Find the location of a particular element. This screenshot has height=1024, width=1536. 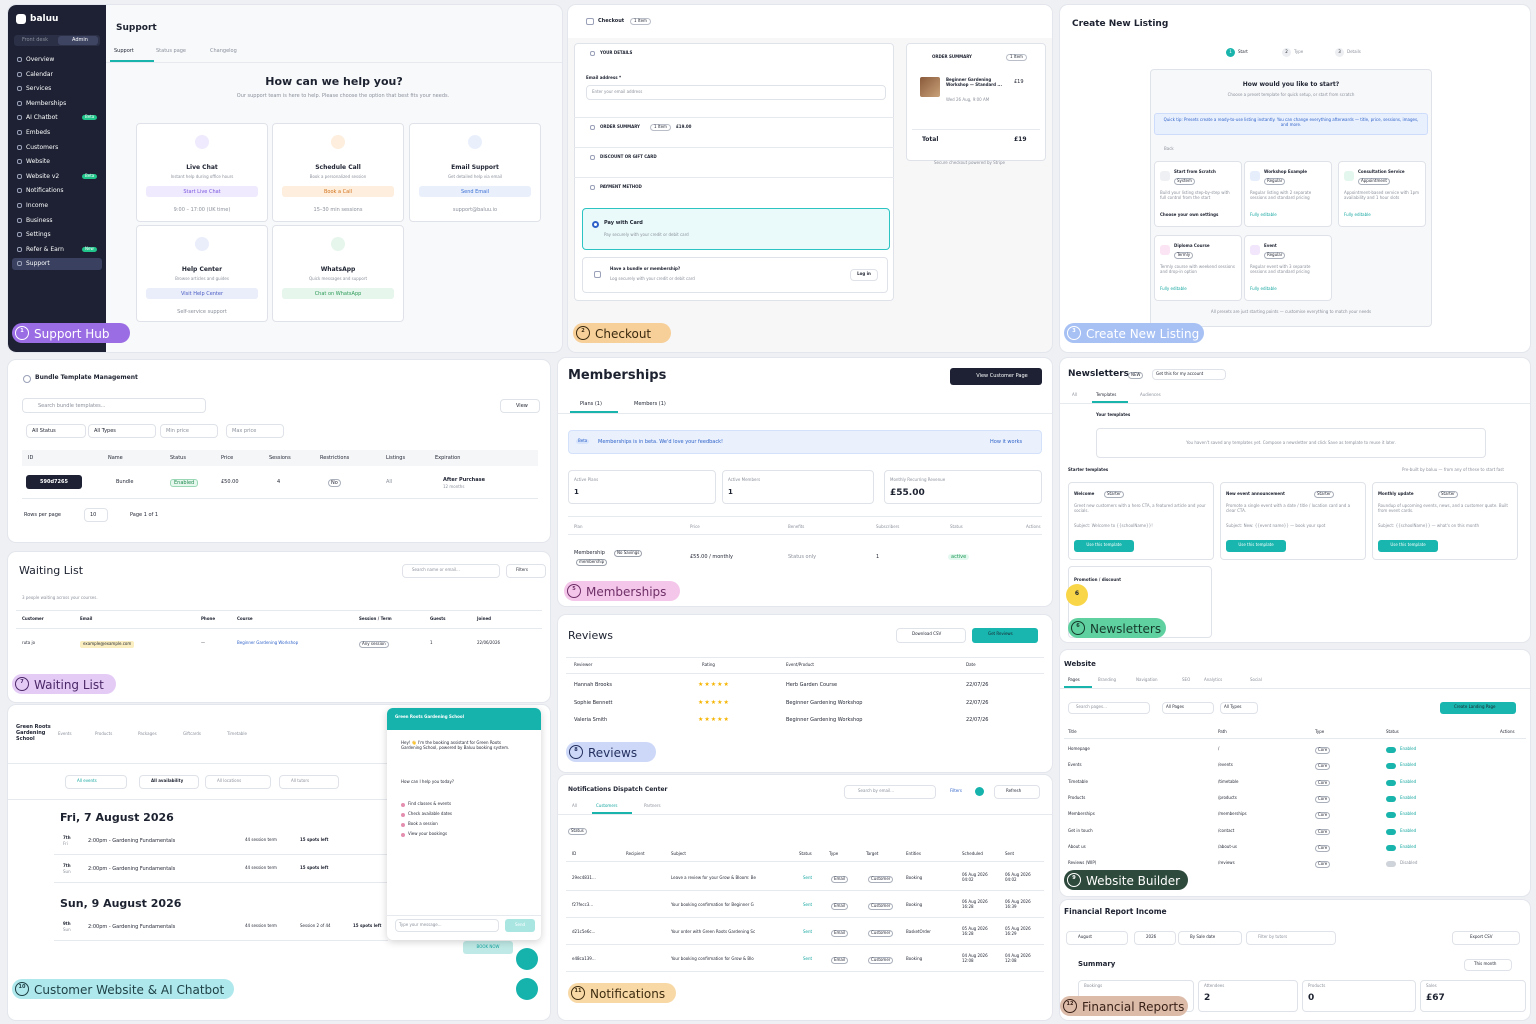

site-nav: Giftcards is located at coordinates (192, 733).